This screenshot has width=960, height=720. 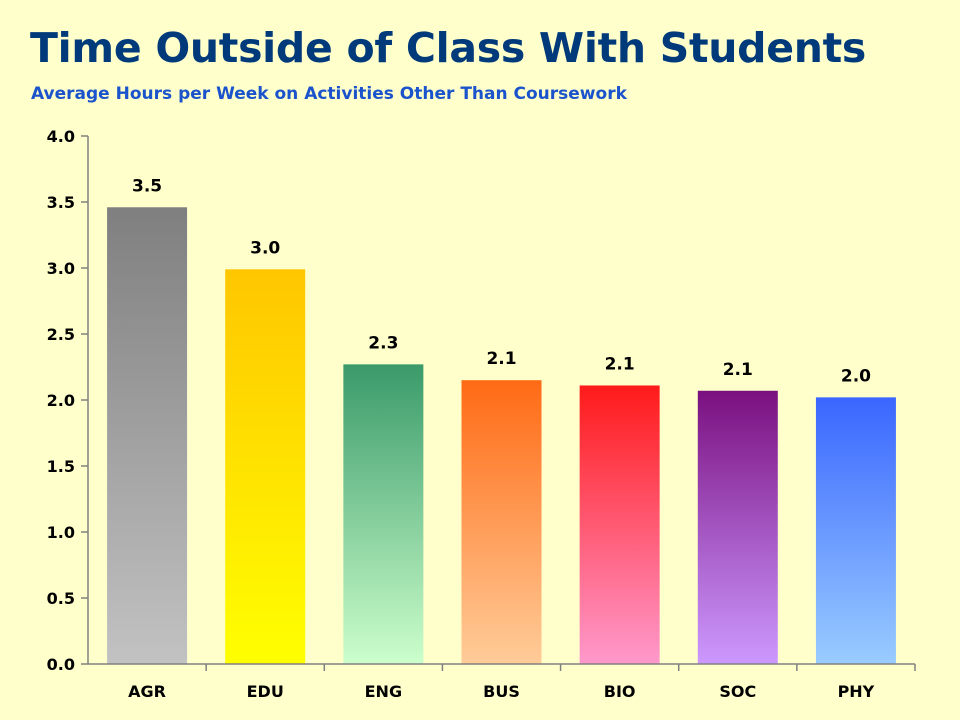 What do you see at coordinates (61, 664) in the screenshot?
I see `y-tick-label: 0.0` at bounding box center [61, 664].